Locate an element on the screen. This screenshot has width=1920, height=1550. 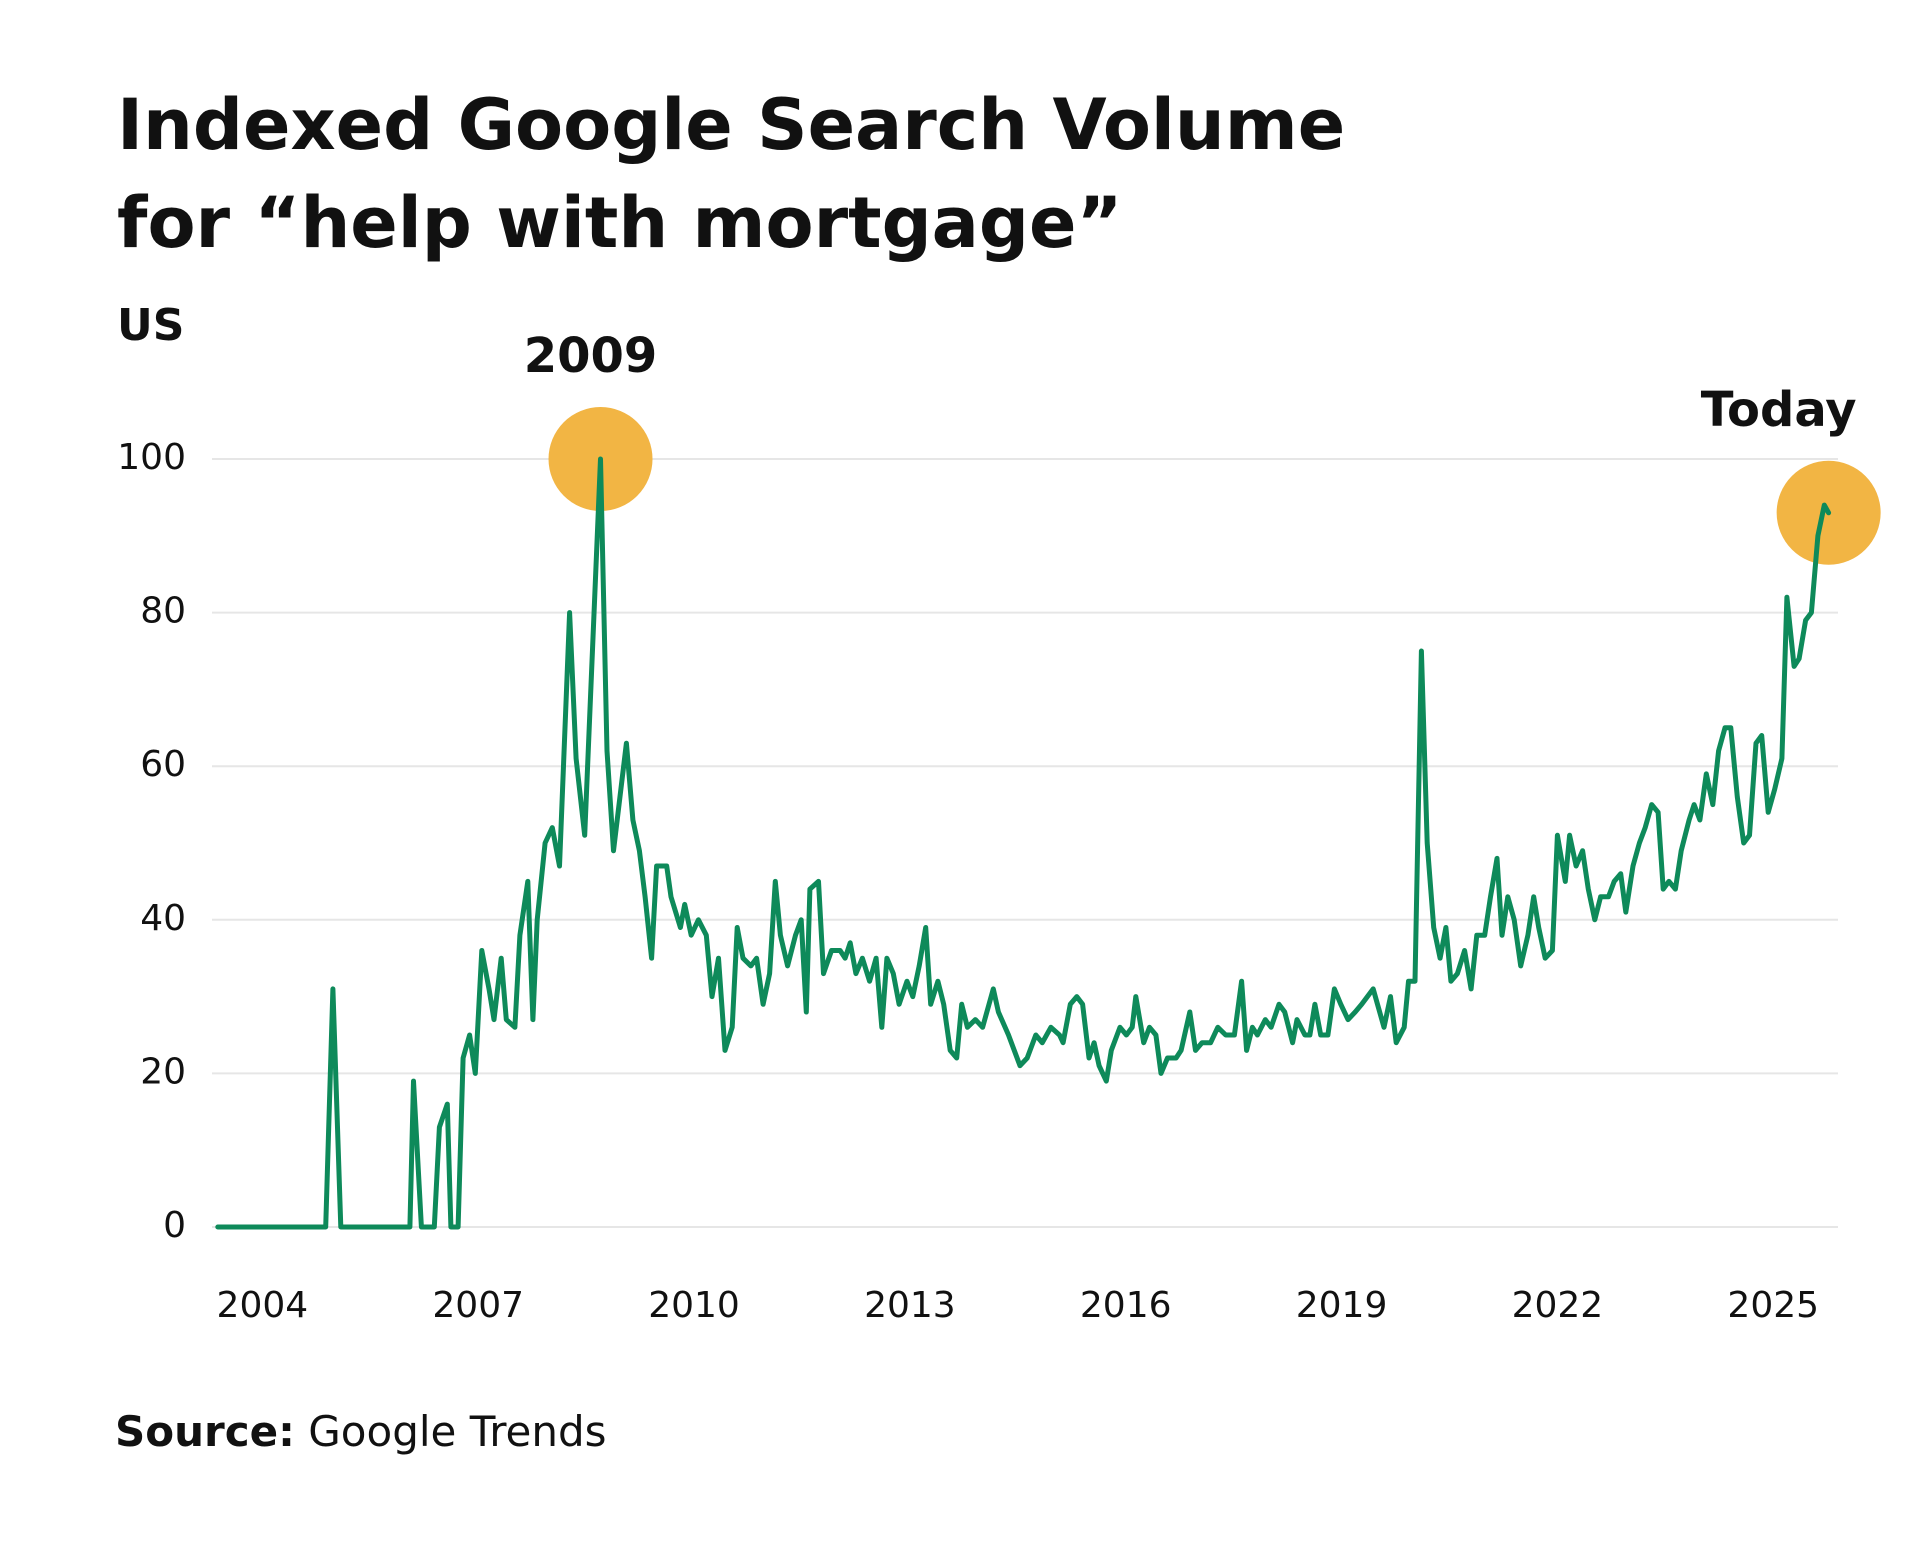
chart-title: Indexed Google Search Volume is located at coordinates (731, 125).